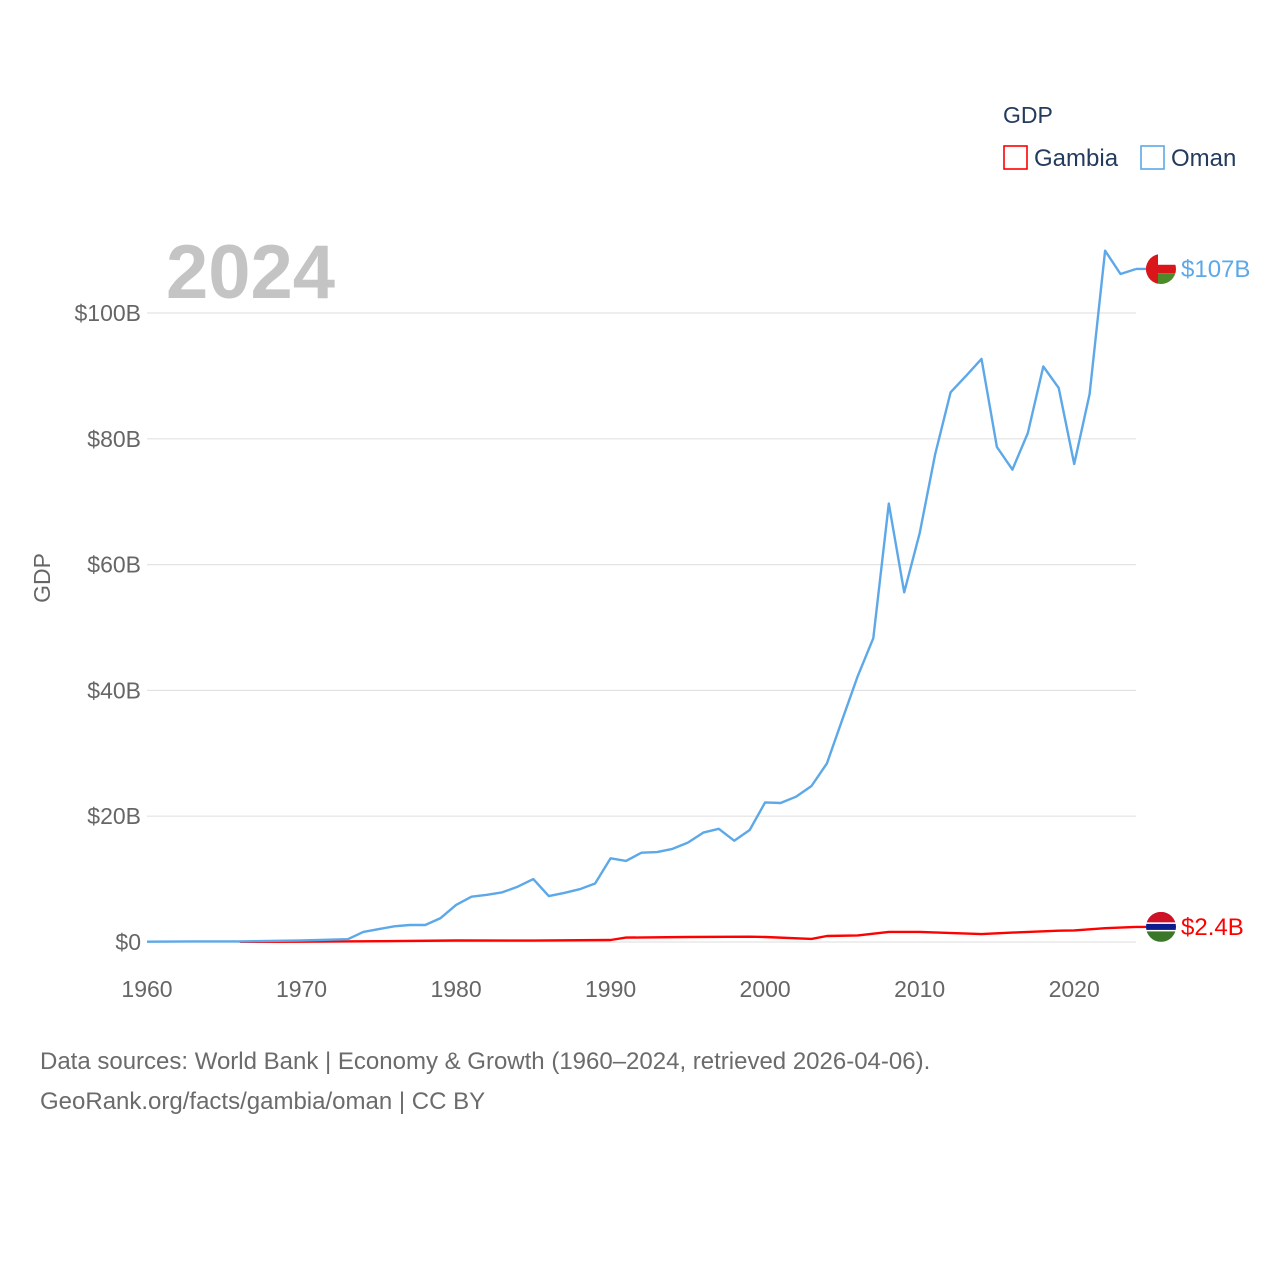 This screenshot has width=1280, height=1280. What do you see at coordinates (114, 816) in the screenshot?
I see `y-tick-label: $20B` at bounding box center [114, 816].